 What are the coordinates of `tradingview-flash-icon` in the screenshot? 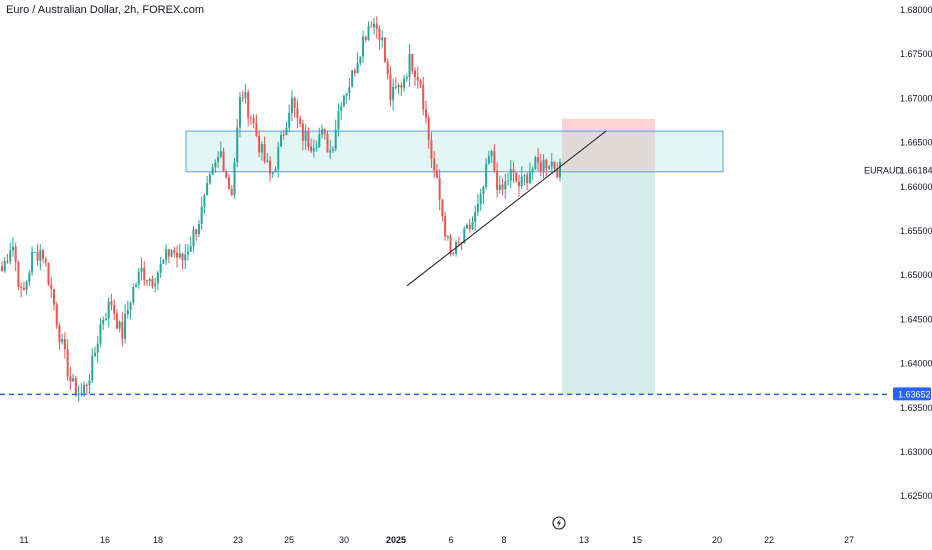 It's located at (559, 523).